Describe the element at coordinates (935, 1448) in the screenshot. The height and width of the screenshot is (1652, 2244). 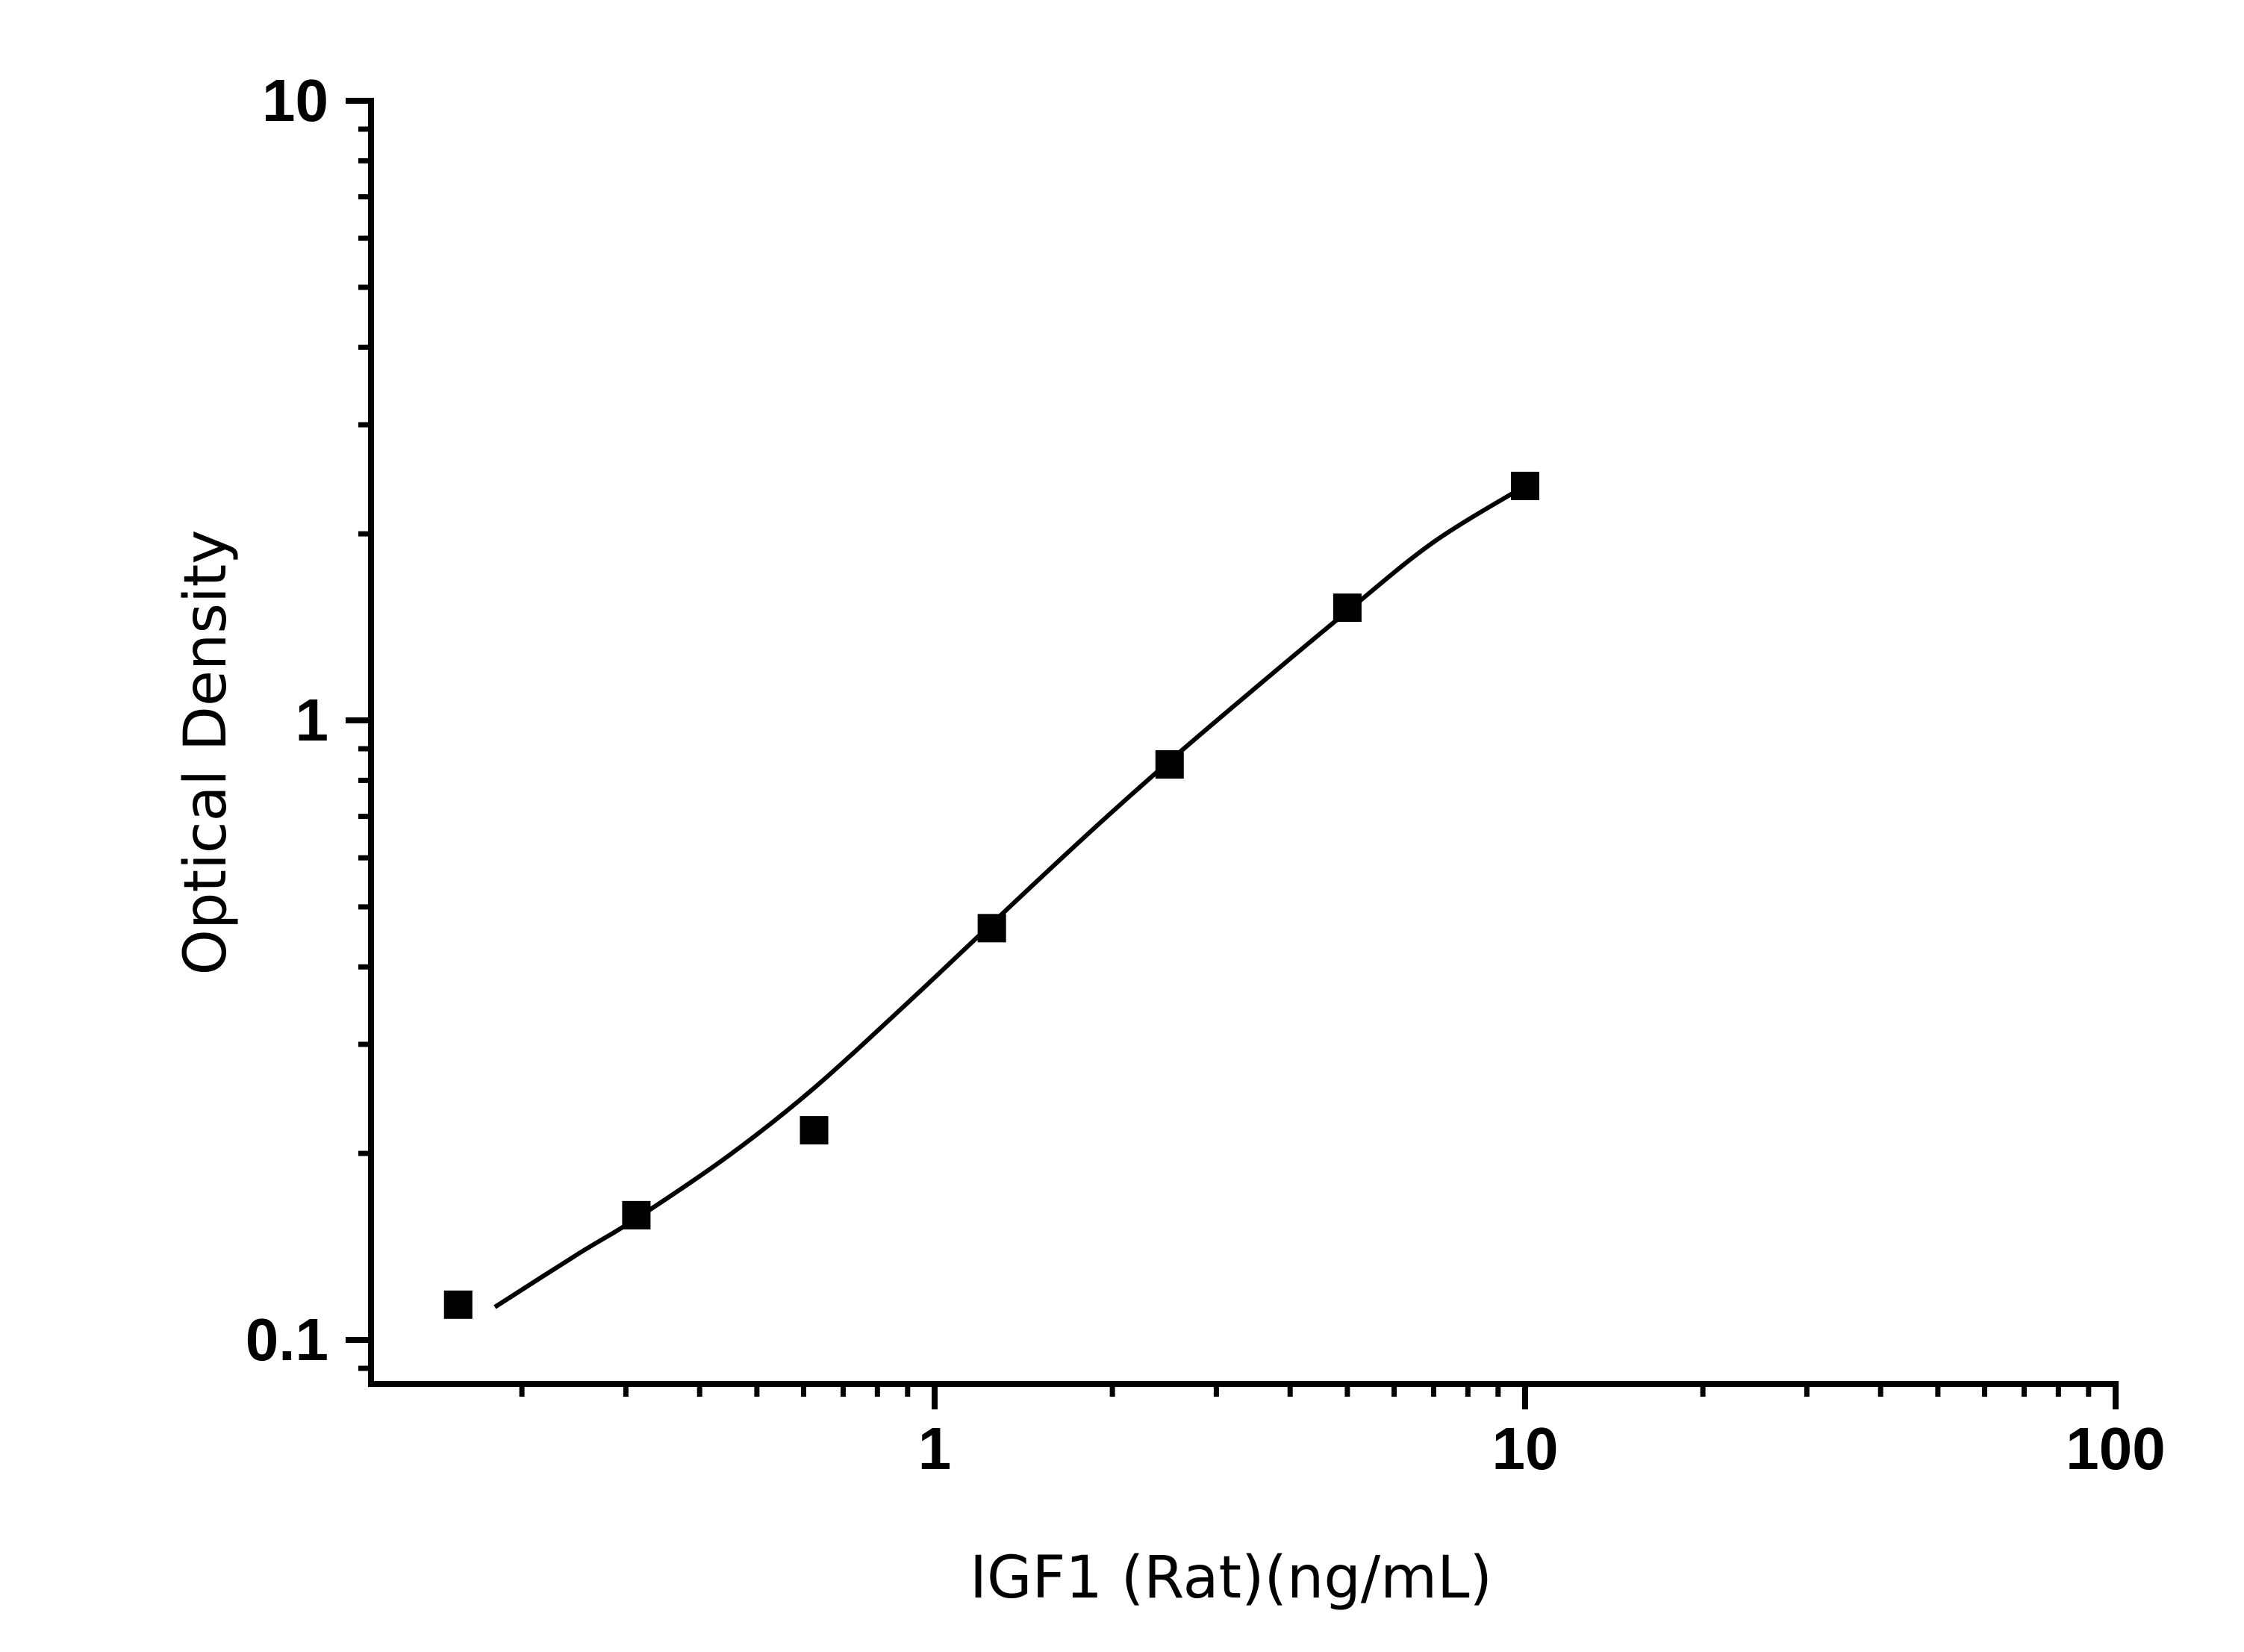
I see `x-tick-label-1: 1` at that location.